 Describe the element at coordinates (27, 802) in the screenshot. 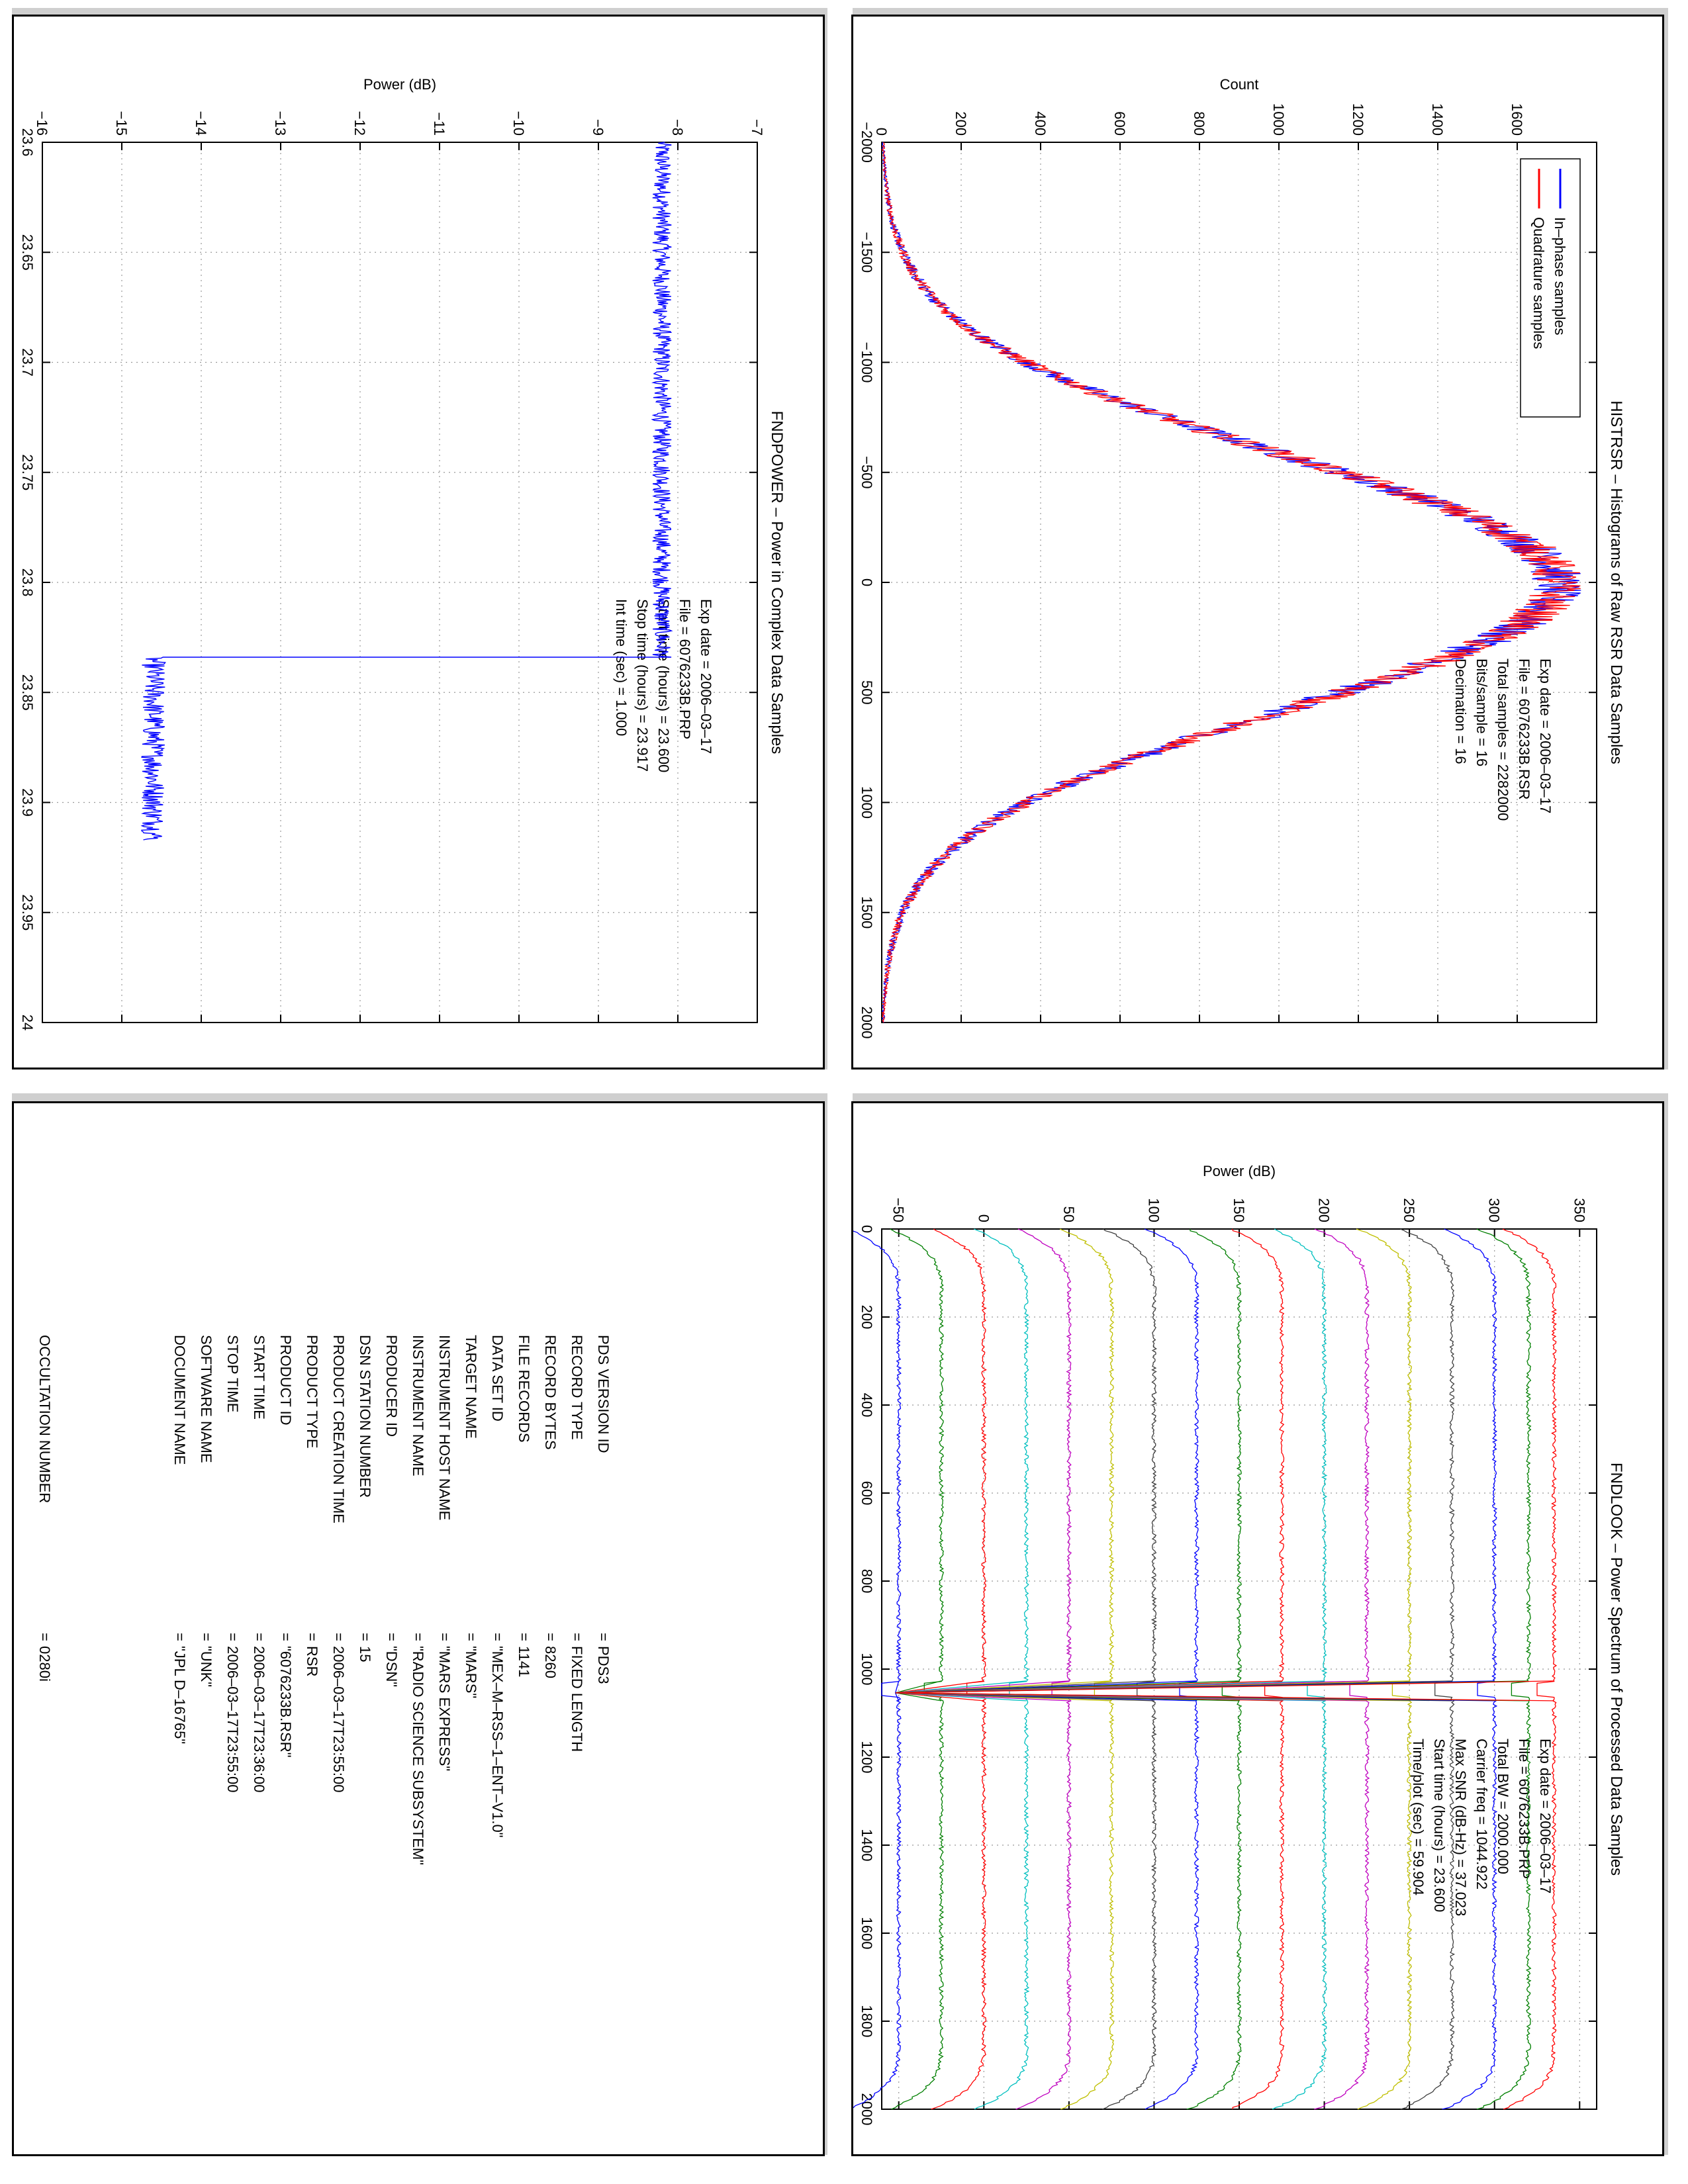

I see `x-tick-label: 23.9` at that location.